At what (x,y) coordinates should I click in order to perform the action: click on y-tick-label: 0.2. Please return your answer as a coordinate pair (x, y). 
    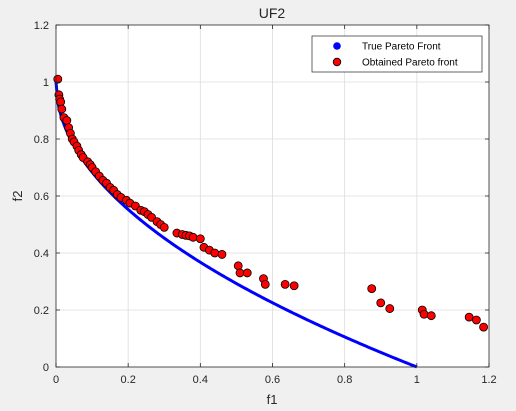
    Looking at the image, I should click on (41, 311).